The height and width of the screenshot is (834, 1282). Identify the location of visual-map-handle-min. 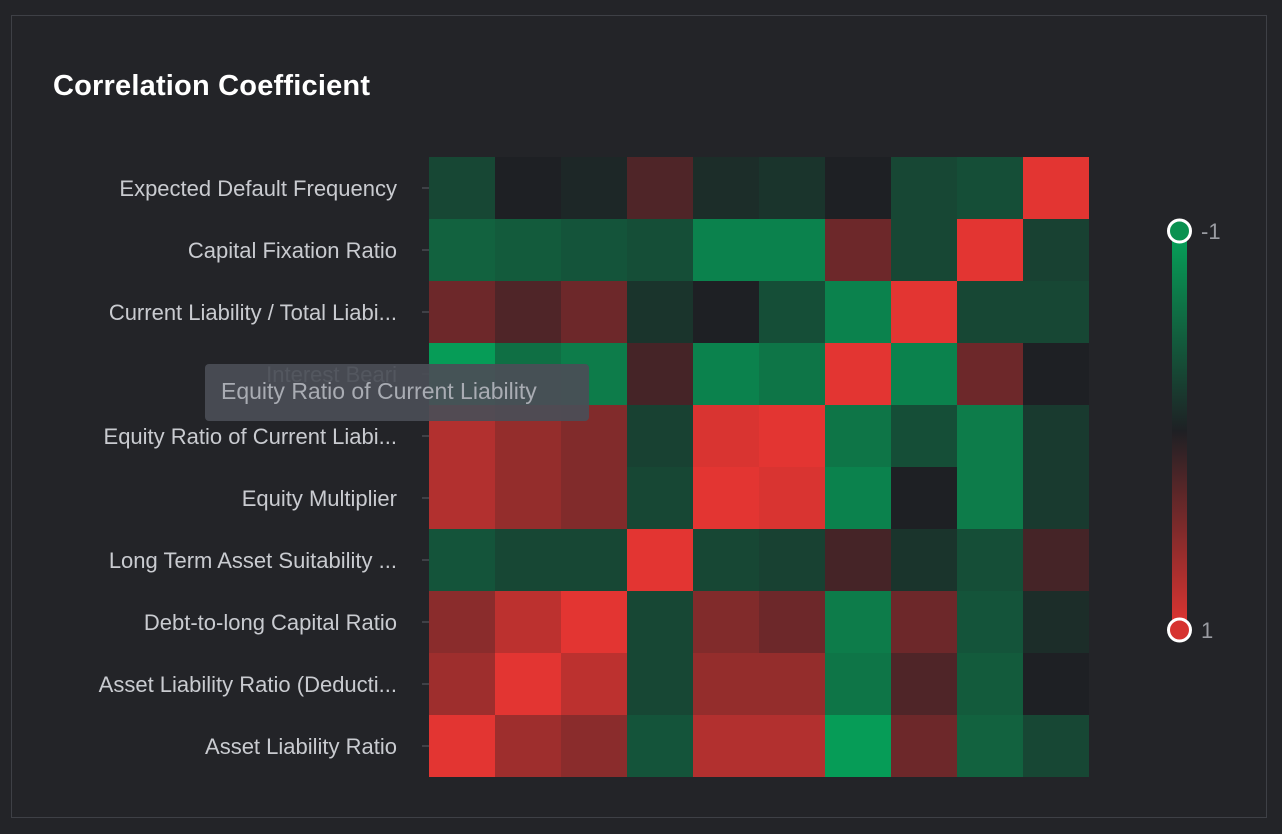
(1179, 231).